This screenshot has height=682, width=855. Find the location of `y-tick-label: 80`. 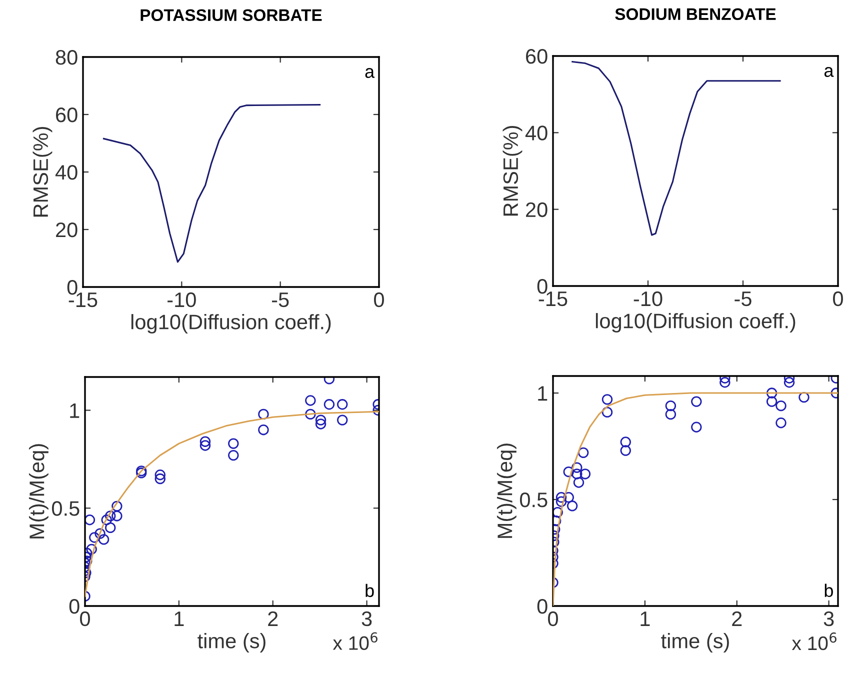

y-tick-label: 80 is located at coordinates (67, 57).